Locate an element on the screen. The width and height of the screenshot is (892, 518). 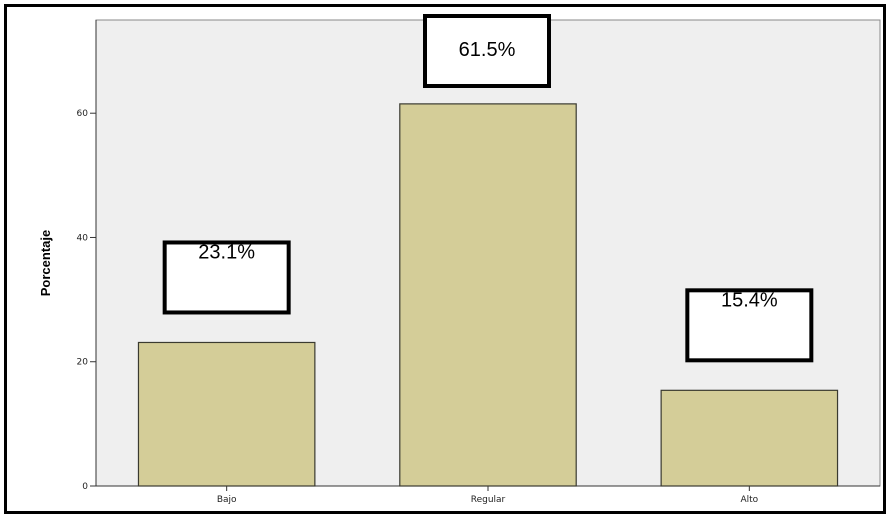
data-label: 23.1% is located at coordinates (226, 252).